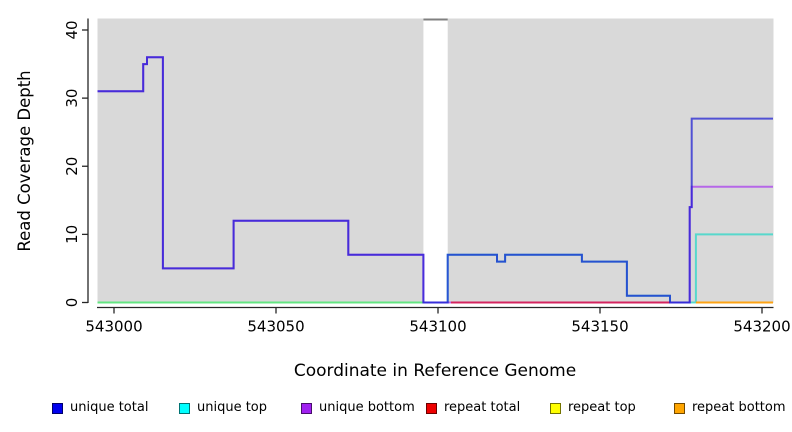 The width and height of the screenshot is (792, 432). I want to click on repeat-bottom-swatch-icon, so click(679, 408).